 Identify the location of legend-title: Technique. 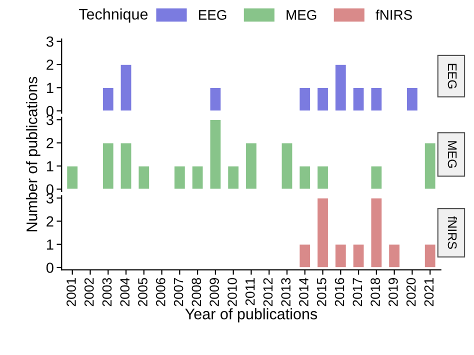
(113, 15).